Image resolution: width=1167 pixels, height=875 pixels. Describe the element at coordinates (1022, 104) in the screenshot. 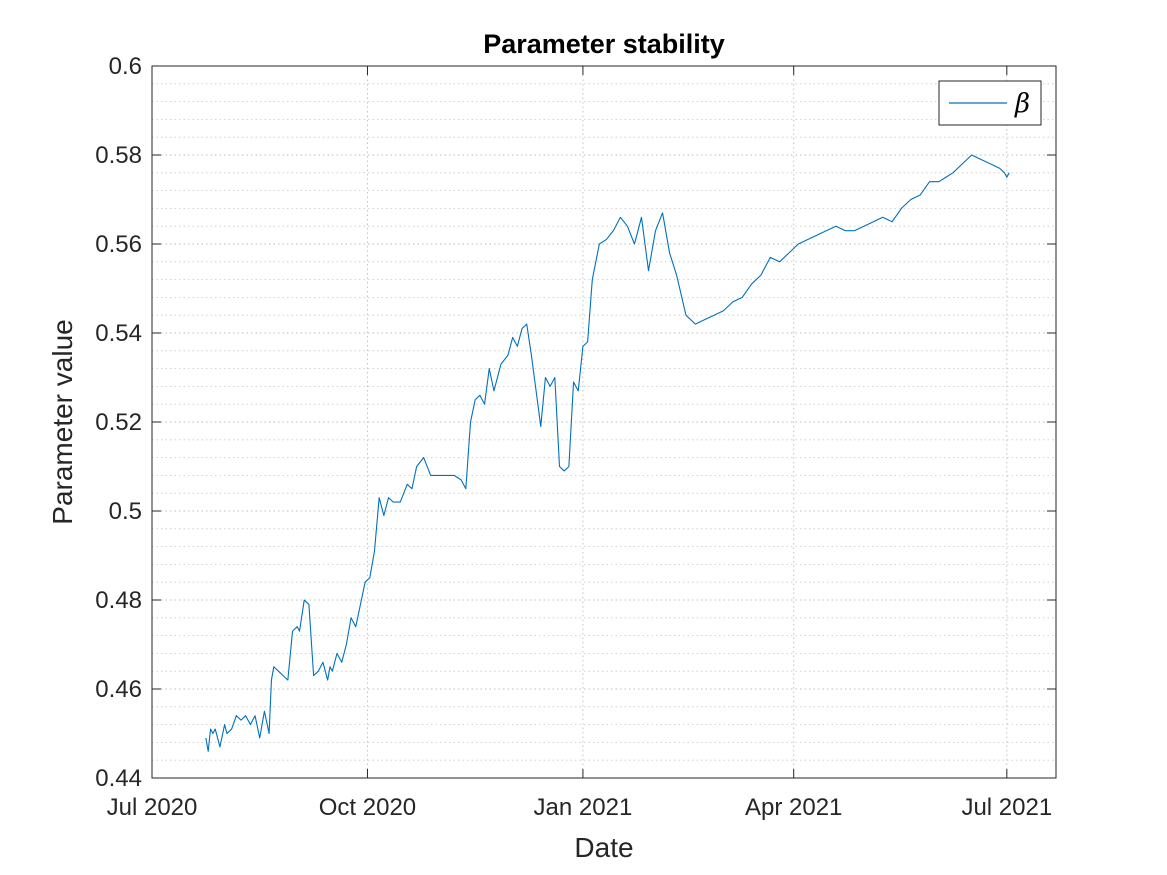

I see `legend-label: β` at that location.